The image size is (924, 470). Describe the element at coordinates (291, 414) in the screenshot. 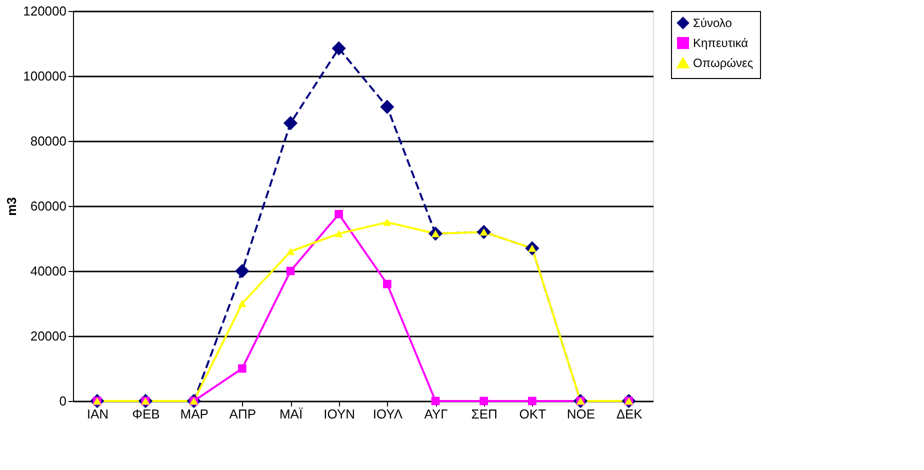

I see `x-tick-label: ΜΑΪ` at that location.